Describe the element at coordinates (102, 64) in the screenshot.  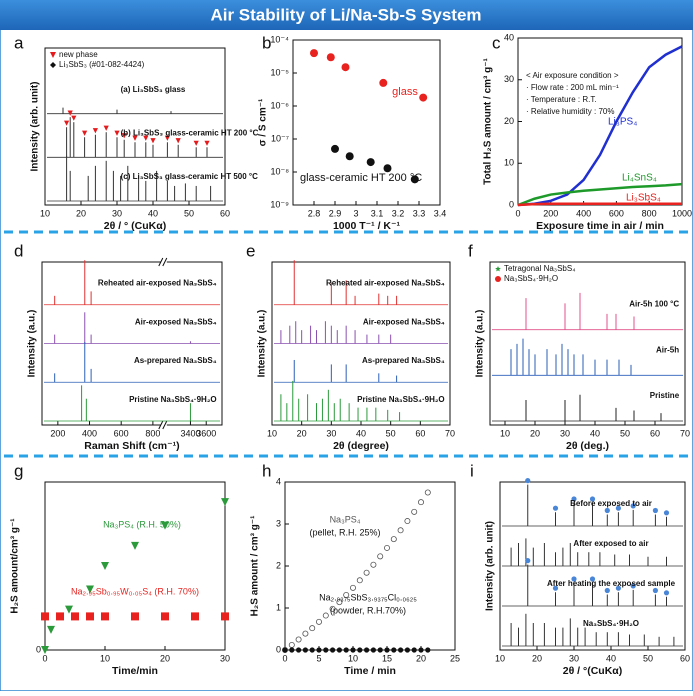
I see `legend-label: Li₃SbS₃ (#01-082-4424)` at that location.